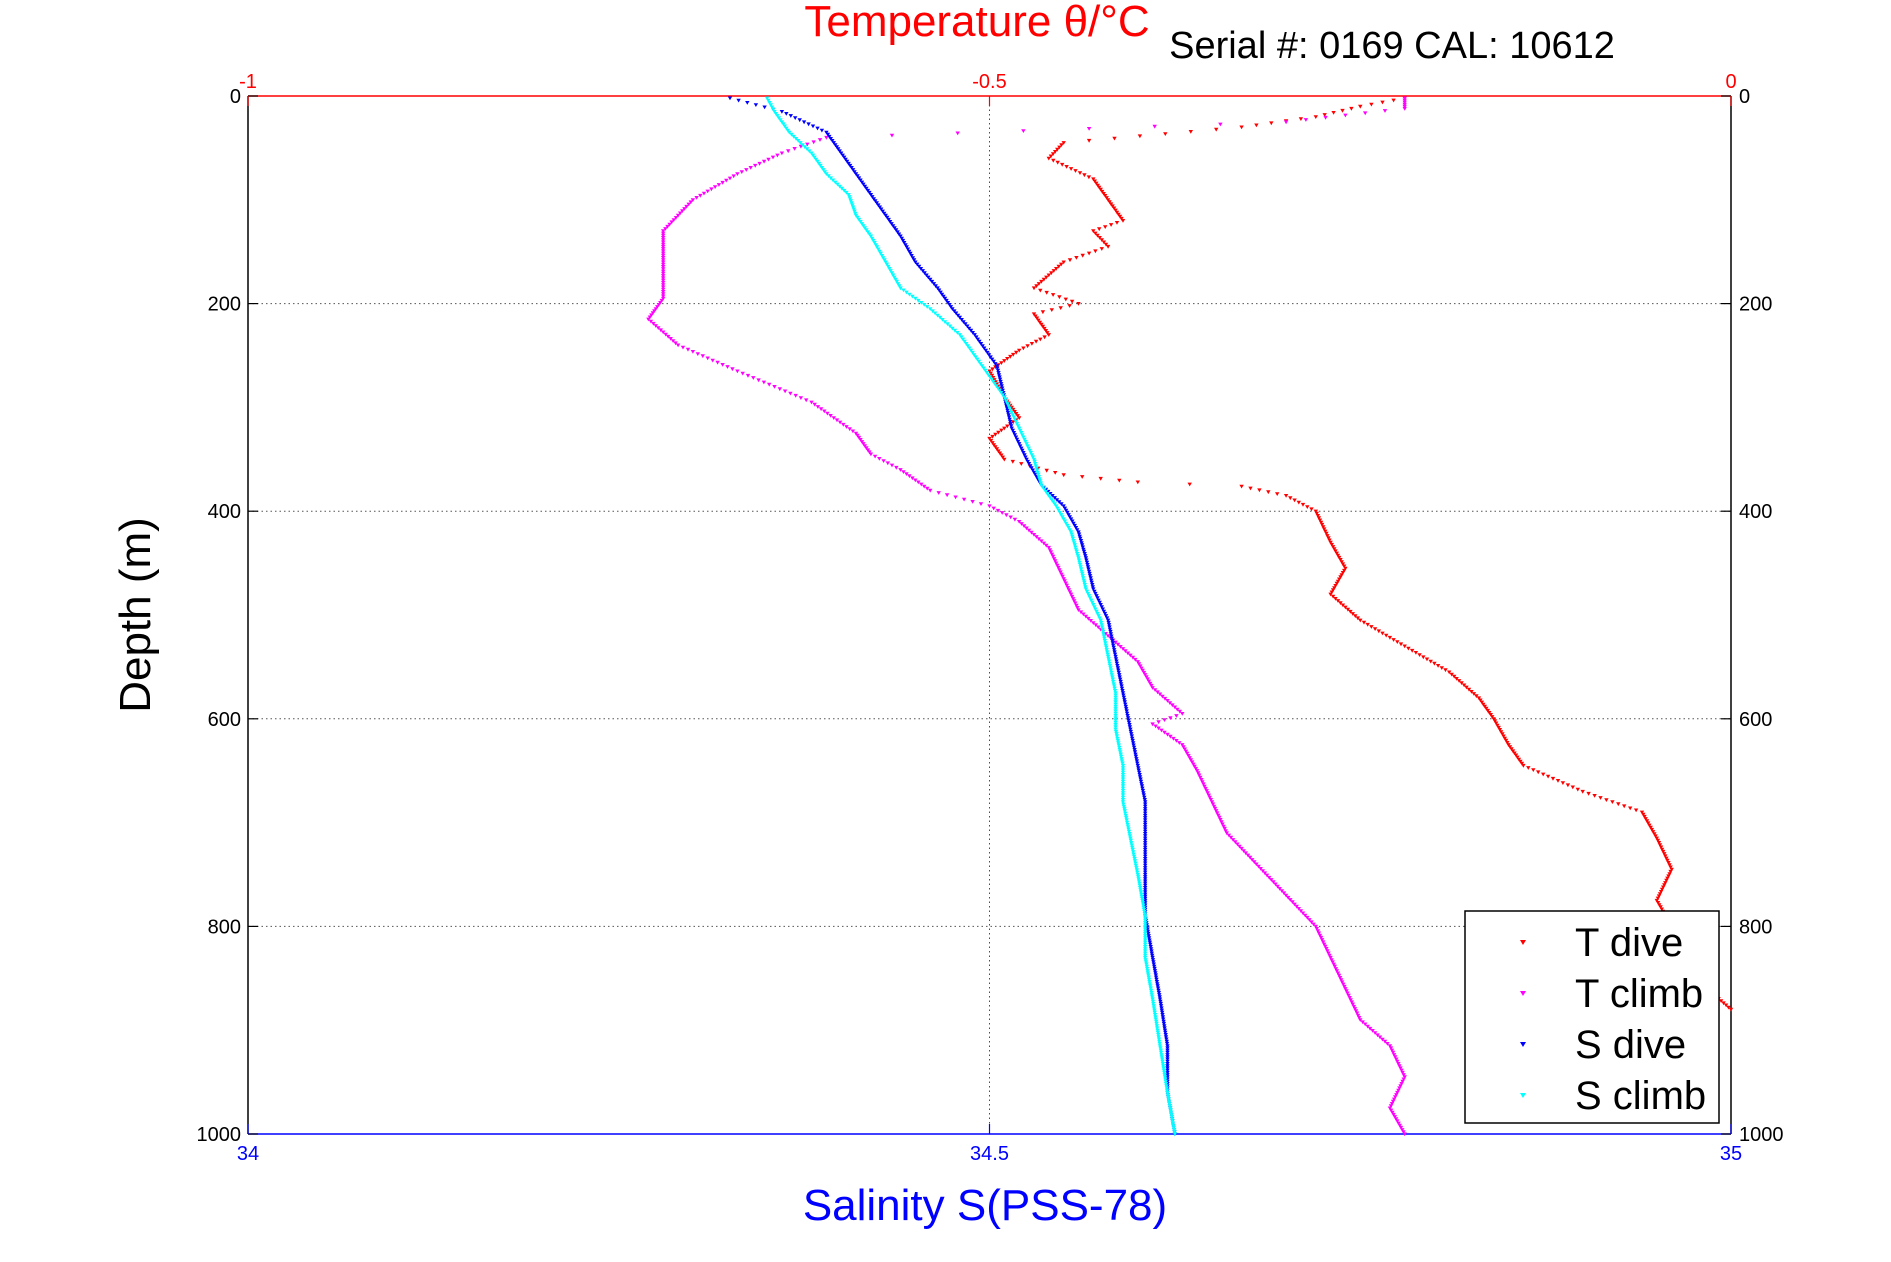 Image resolution: width=1891 pixels, height=1262 pixels. What do you see at coordinates (224, 512) in the screenshot?
I see `depth-tick-label-left: 400` at bounding box center [224, 512].